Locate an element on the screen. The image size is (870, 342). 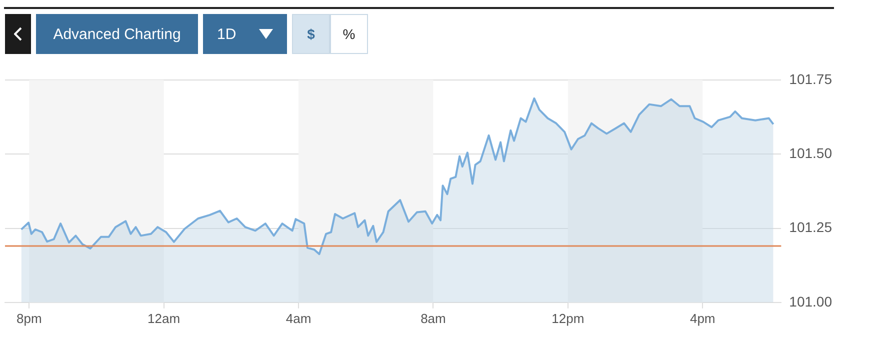
y-tick-label: 101.00 is located at coordinates (810, 301).